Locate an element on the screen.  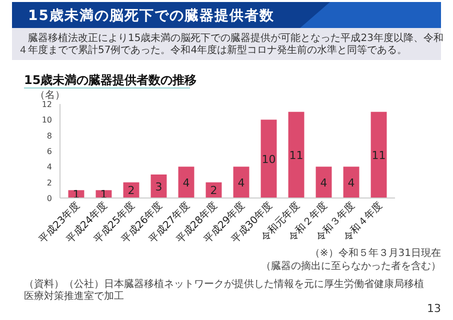
text: （臓器の摘出に至らなかった者を含む） is located at coordinates (351, 266).